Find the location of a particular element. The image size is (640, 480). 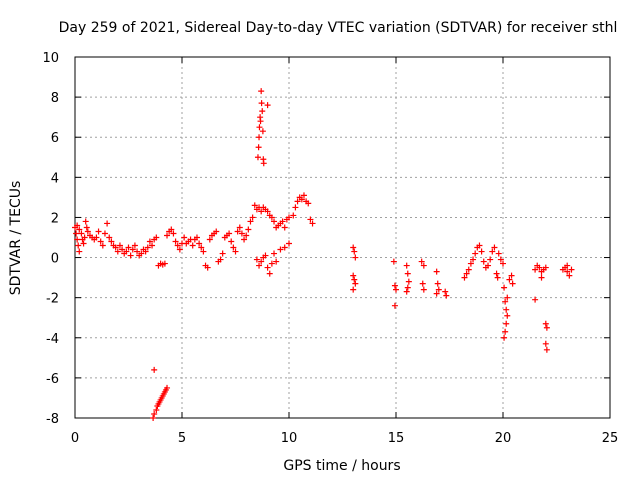

y-tick-label: -6 is located at coordinates (52, 379).